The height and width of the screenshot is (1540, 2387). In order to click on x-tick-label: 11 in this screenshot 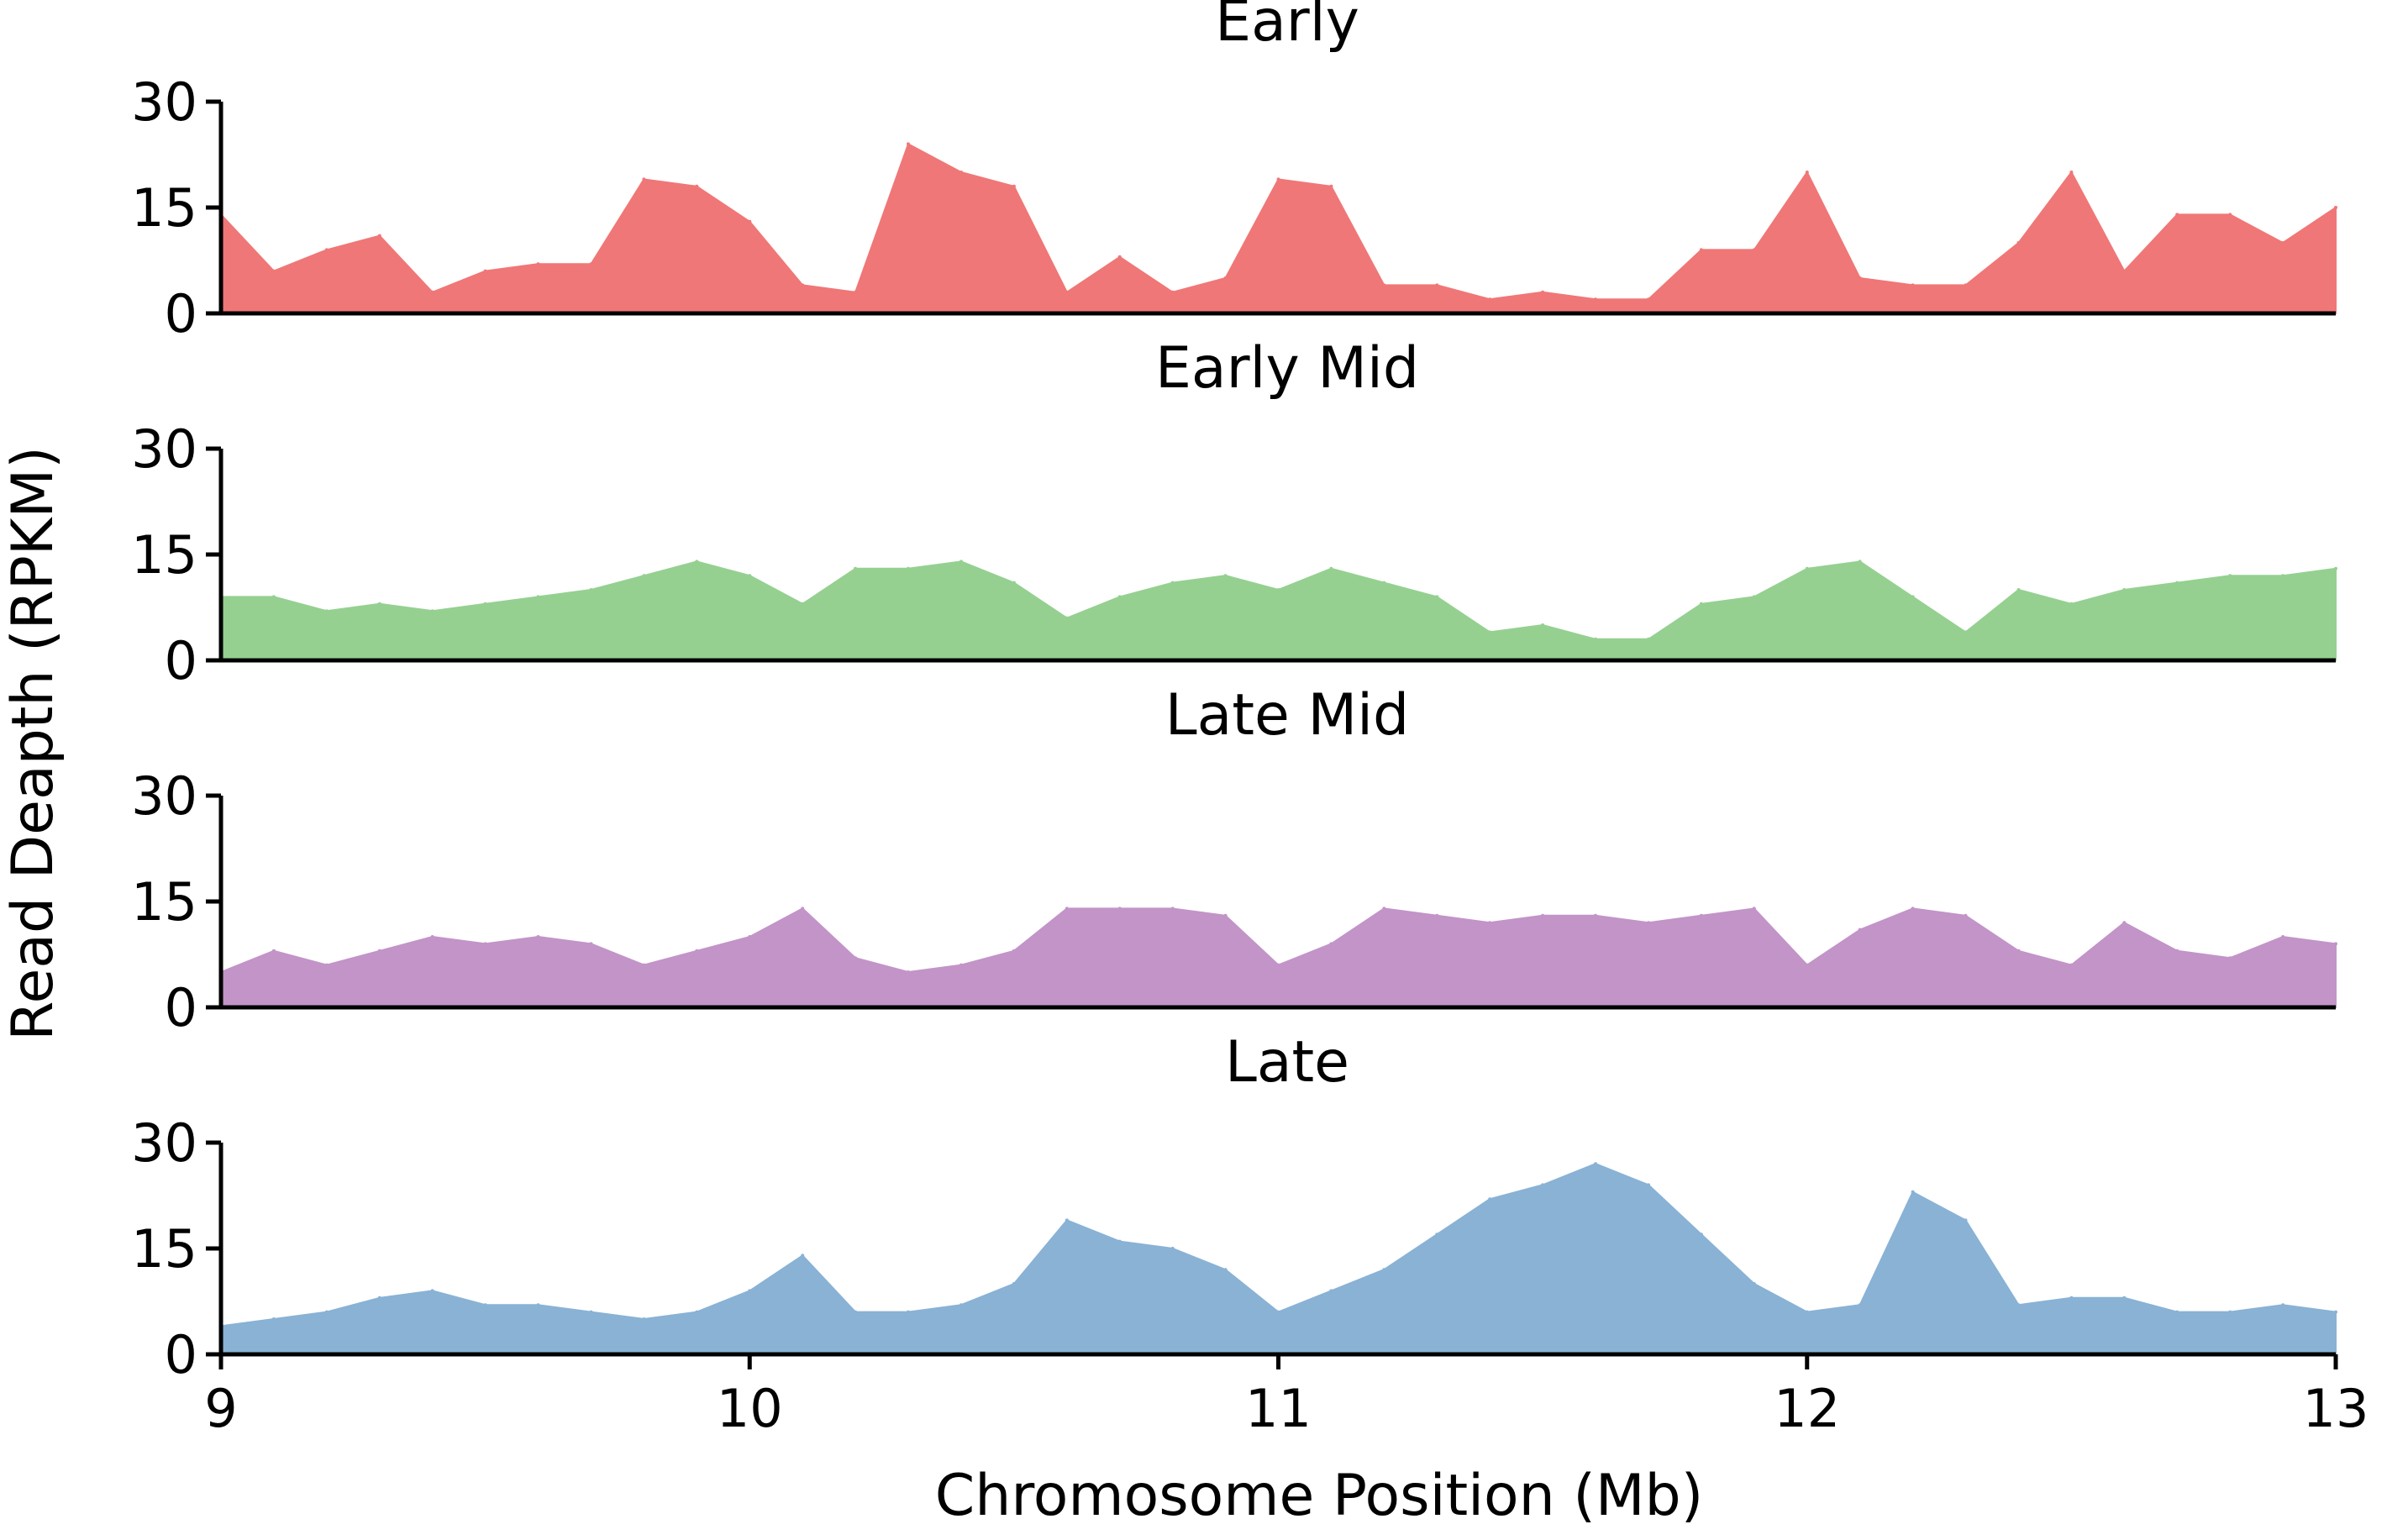, I will do `click(1278, 1409)`.